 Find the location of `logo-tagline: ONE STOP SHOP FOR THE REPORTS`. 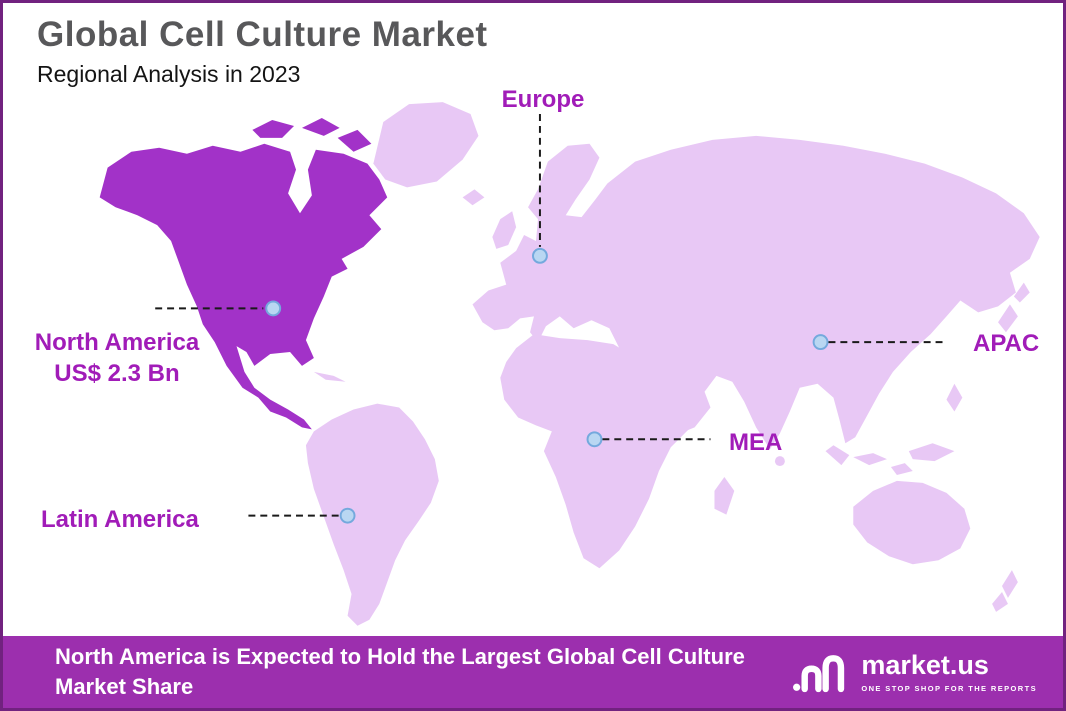

logo-tagline: ONE STOP SHOP FOR THE REPORTS is located at coordinates (949, 688).